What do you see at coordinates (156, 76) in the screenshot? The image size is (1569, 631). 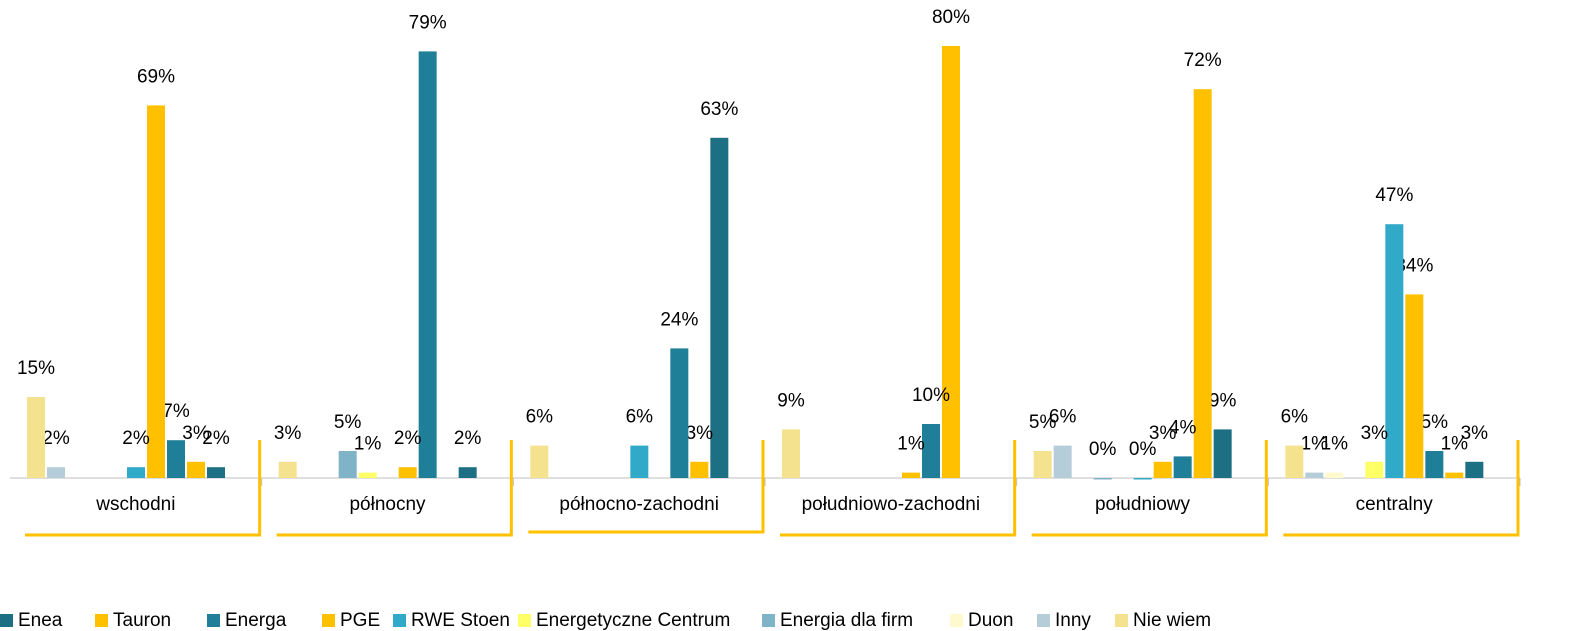 I see `data-label: 69%` at bounding box center [156, 76].